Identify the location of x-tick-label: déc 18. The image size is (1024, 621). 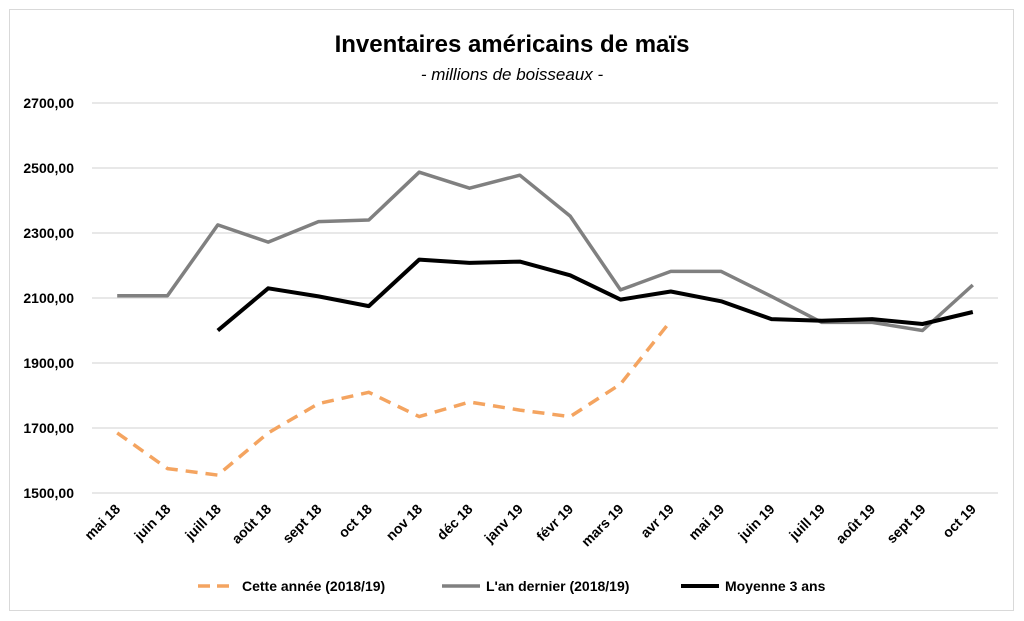
(454, 522).